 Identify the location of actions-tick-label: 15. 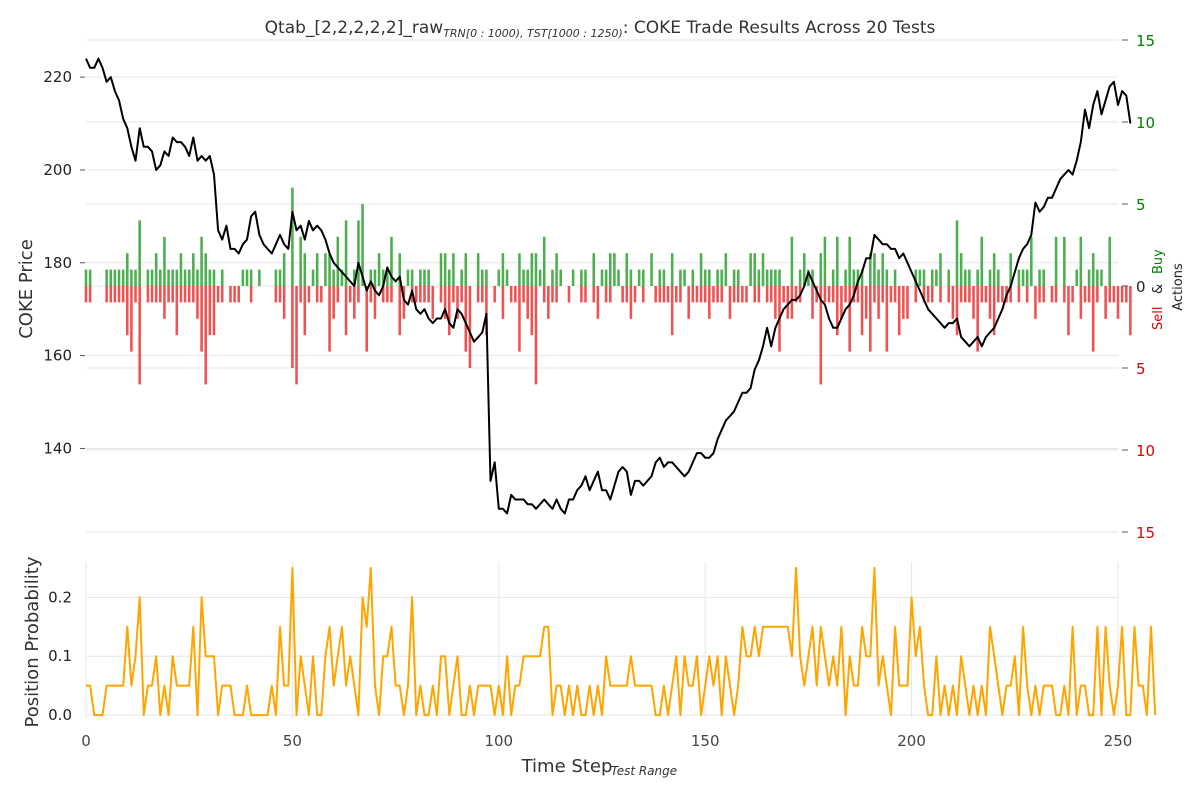
(1145, 533).